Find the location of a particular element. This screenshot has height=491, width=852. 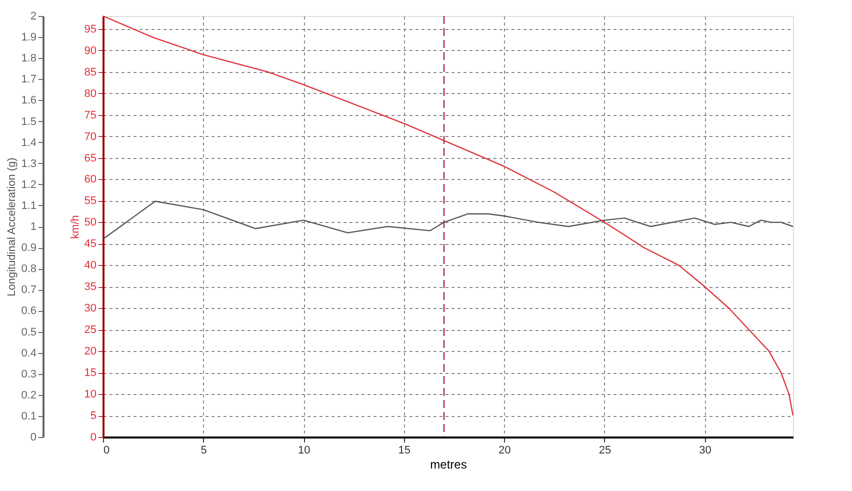

y2-tick-label: 20 is located at coordinates (90, 352).